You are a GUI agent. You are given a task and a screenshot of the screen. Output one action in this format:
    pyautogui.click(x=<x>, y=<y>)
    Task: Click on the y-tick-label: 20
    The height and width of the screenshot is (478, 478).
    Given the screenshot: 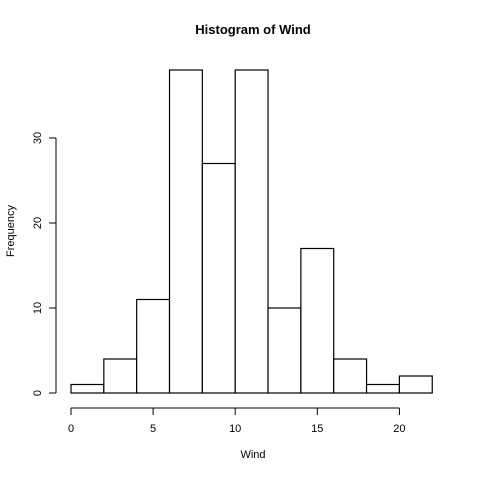 What is the action you would take?
    pyautogui.click(x=38, y=223)
    